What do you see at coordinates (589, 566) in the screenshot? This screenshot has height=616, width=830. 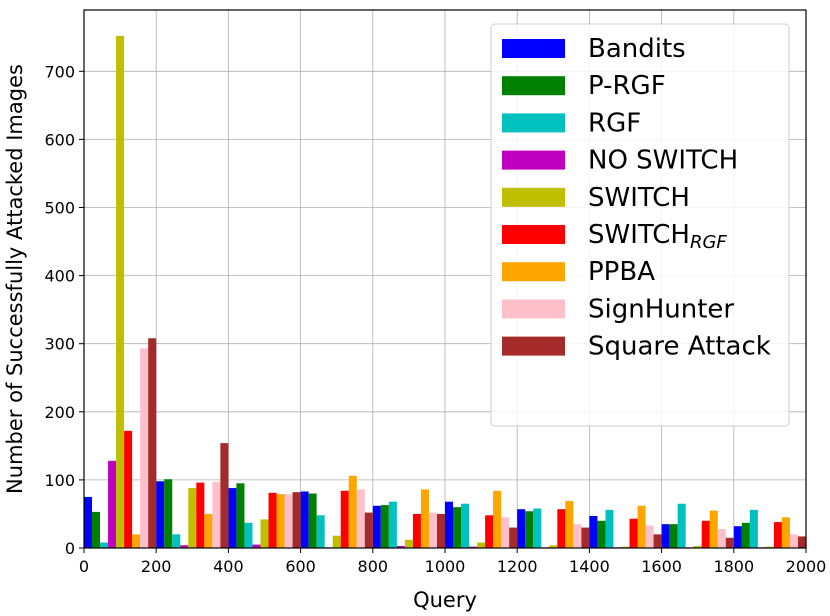 I see `x-tick-label: 1400` at bounding box center [589, 566].